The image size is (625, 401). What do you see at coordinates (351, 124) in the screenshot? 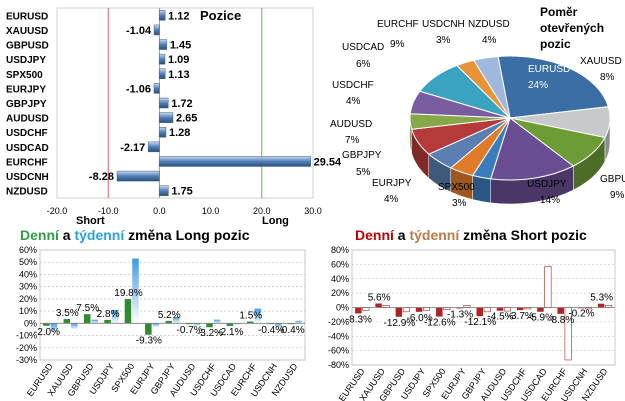
I see `pie-label-audusd: AUDUSD` at bounding box center [351, 124].